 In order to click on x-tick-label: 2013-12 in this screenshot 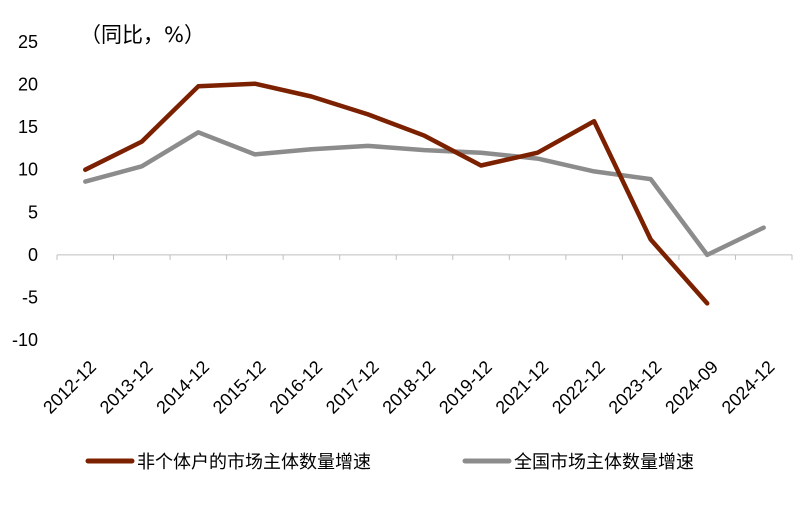, I will do `click(126, 387)`.